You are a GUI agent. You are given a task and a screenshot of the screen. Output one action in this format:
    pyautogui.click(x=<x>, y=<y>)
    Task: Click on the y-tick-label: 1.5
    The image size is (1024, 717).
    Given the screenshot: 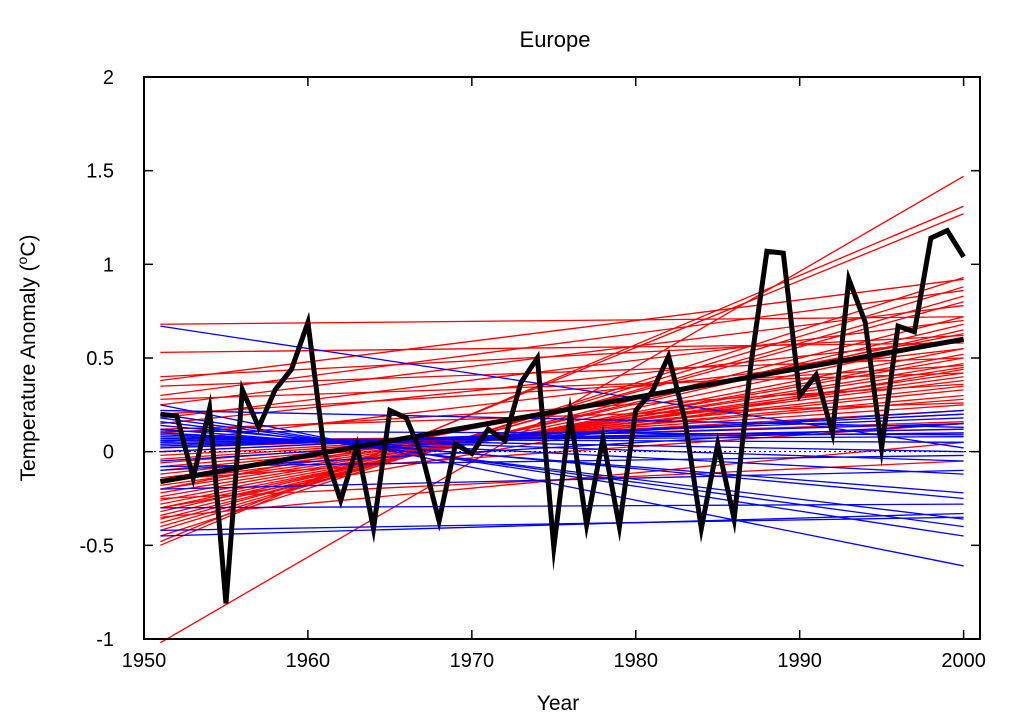 What is the action you would take?
    pyautogui.click(x=100, y=172)
    